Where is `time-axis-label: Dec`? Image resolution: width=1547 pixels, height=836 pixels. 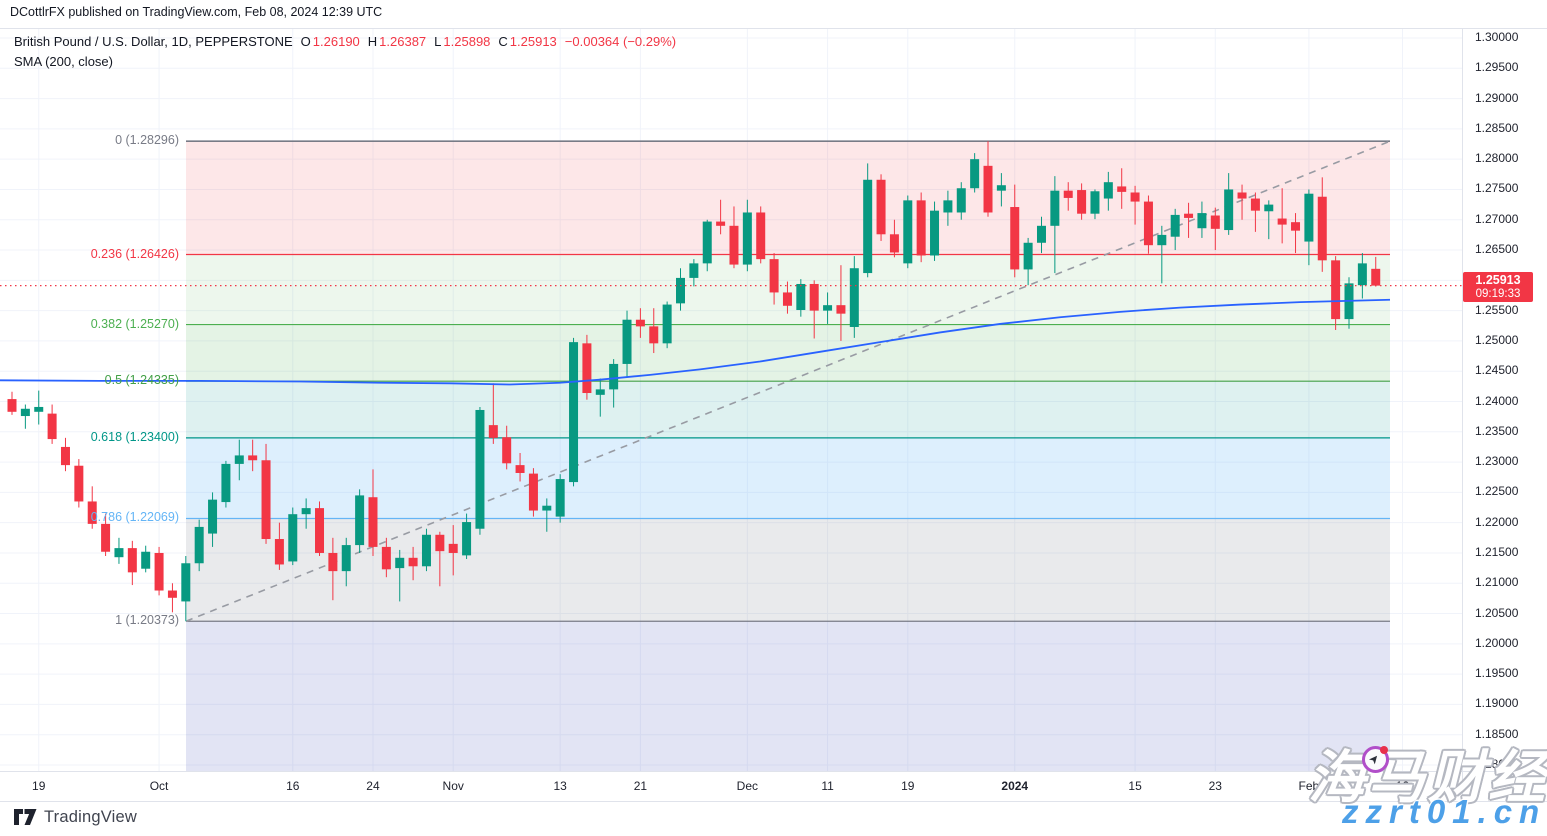
time-axis-label: Dec is located at coordinates (747, 786).